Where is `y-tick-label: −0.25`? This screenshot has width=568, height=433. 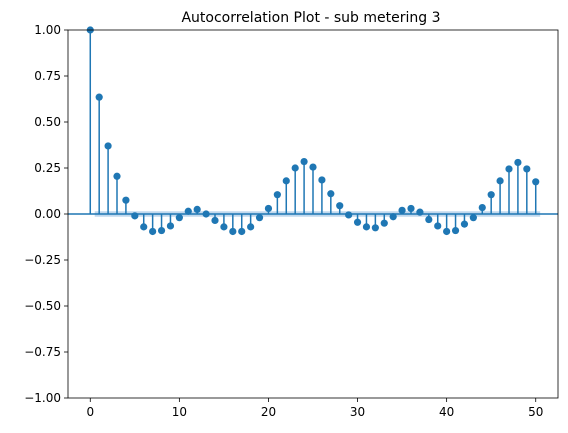
y-tick-label: −0.25 is located at coordinates (42, 260).